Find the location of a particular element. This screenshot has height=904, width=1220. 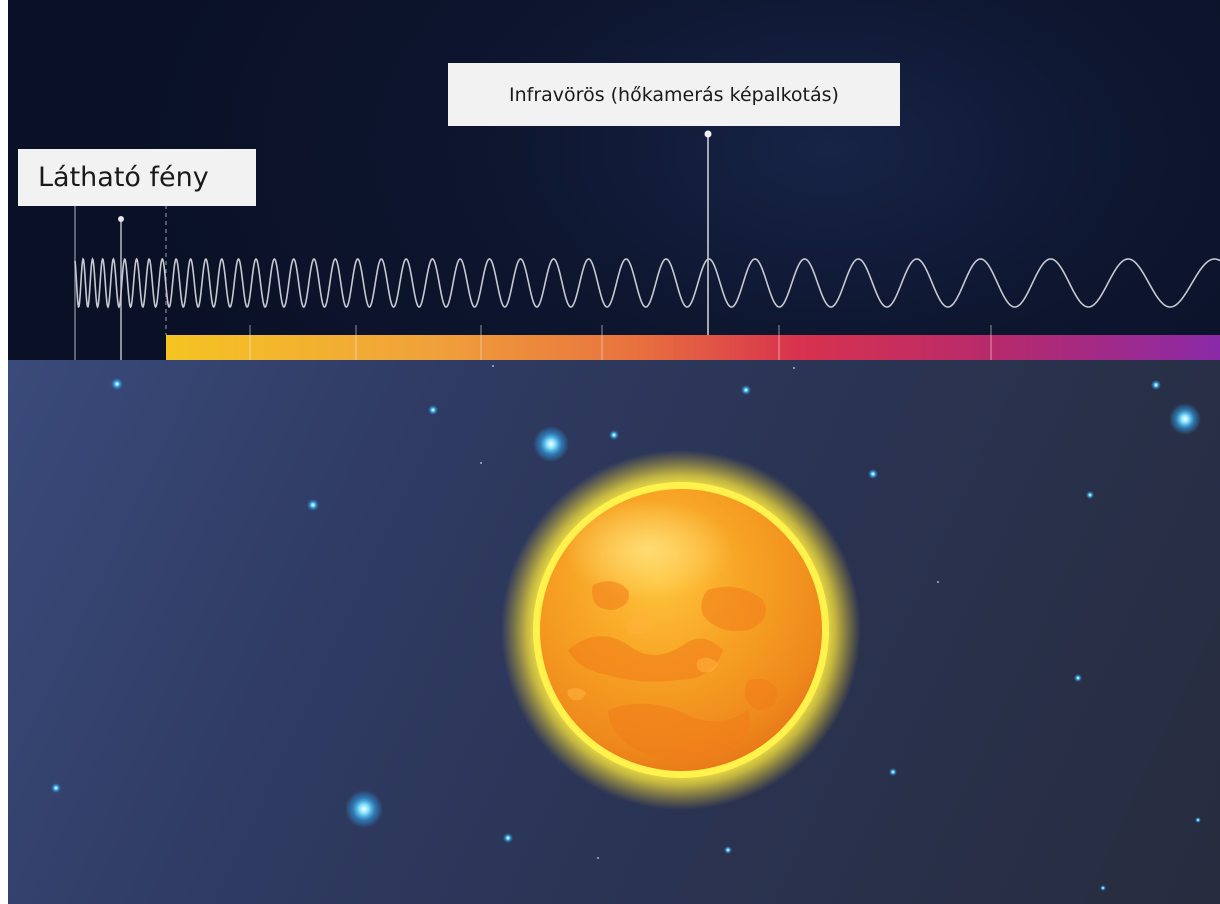

visible-pin-head is located at coordinates (121, 219).